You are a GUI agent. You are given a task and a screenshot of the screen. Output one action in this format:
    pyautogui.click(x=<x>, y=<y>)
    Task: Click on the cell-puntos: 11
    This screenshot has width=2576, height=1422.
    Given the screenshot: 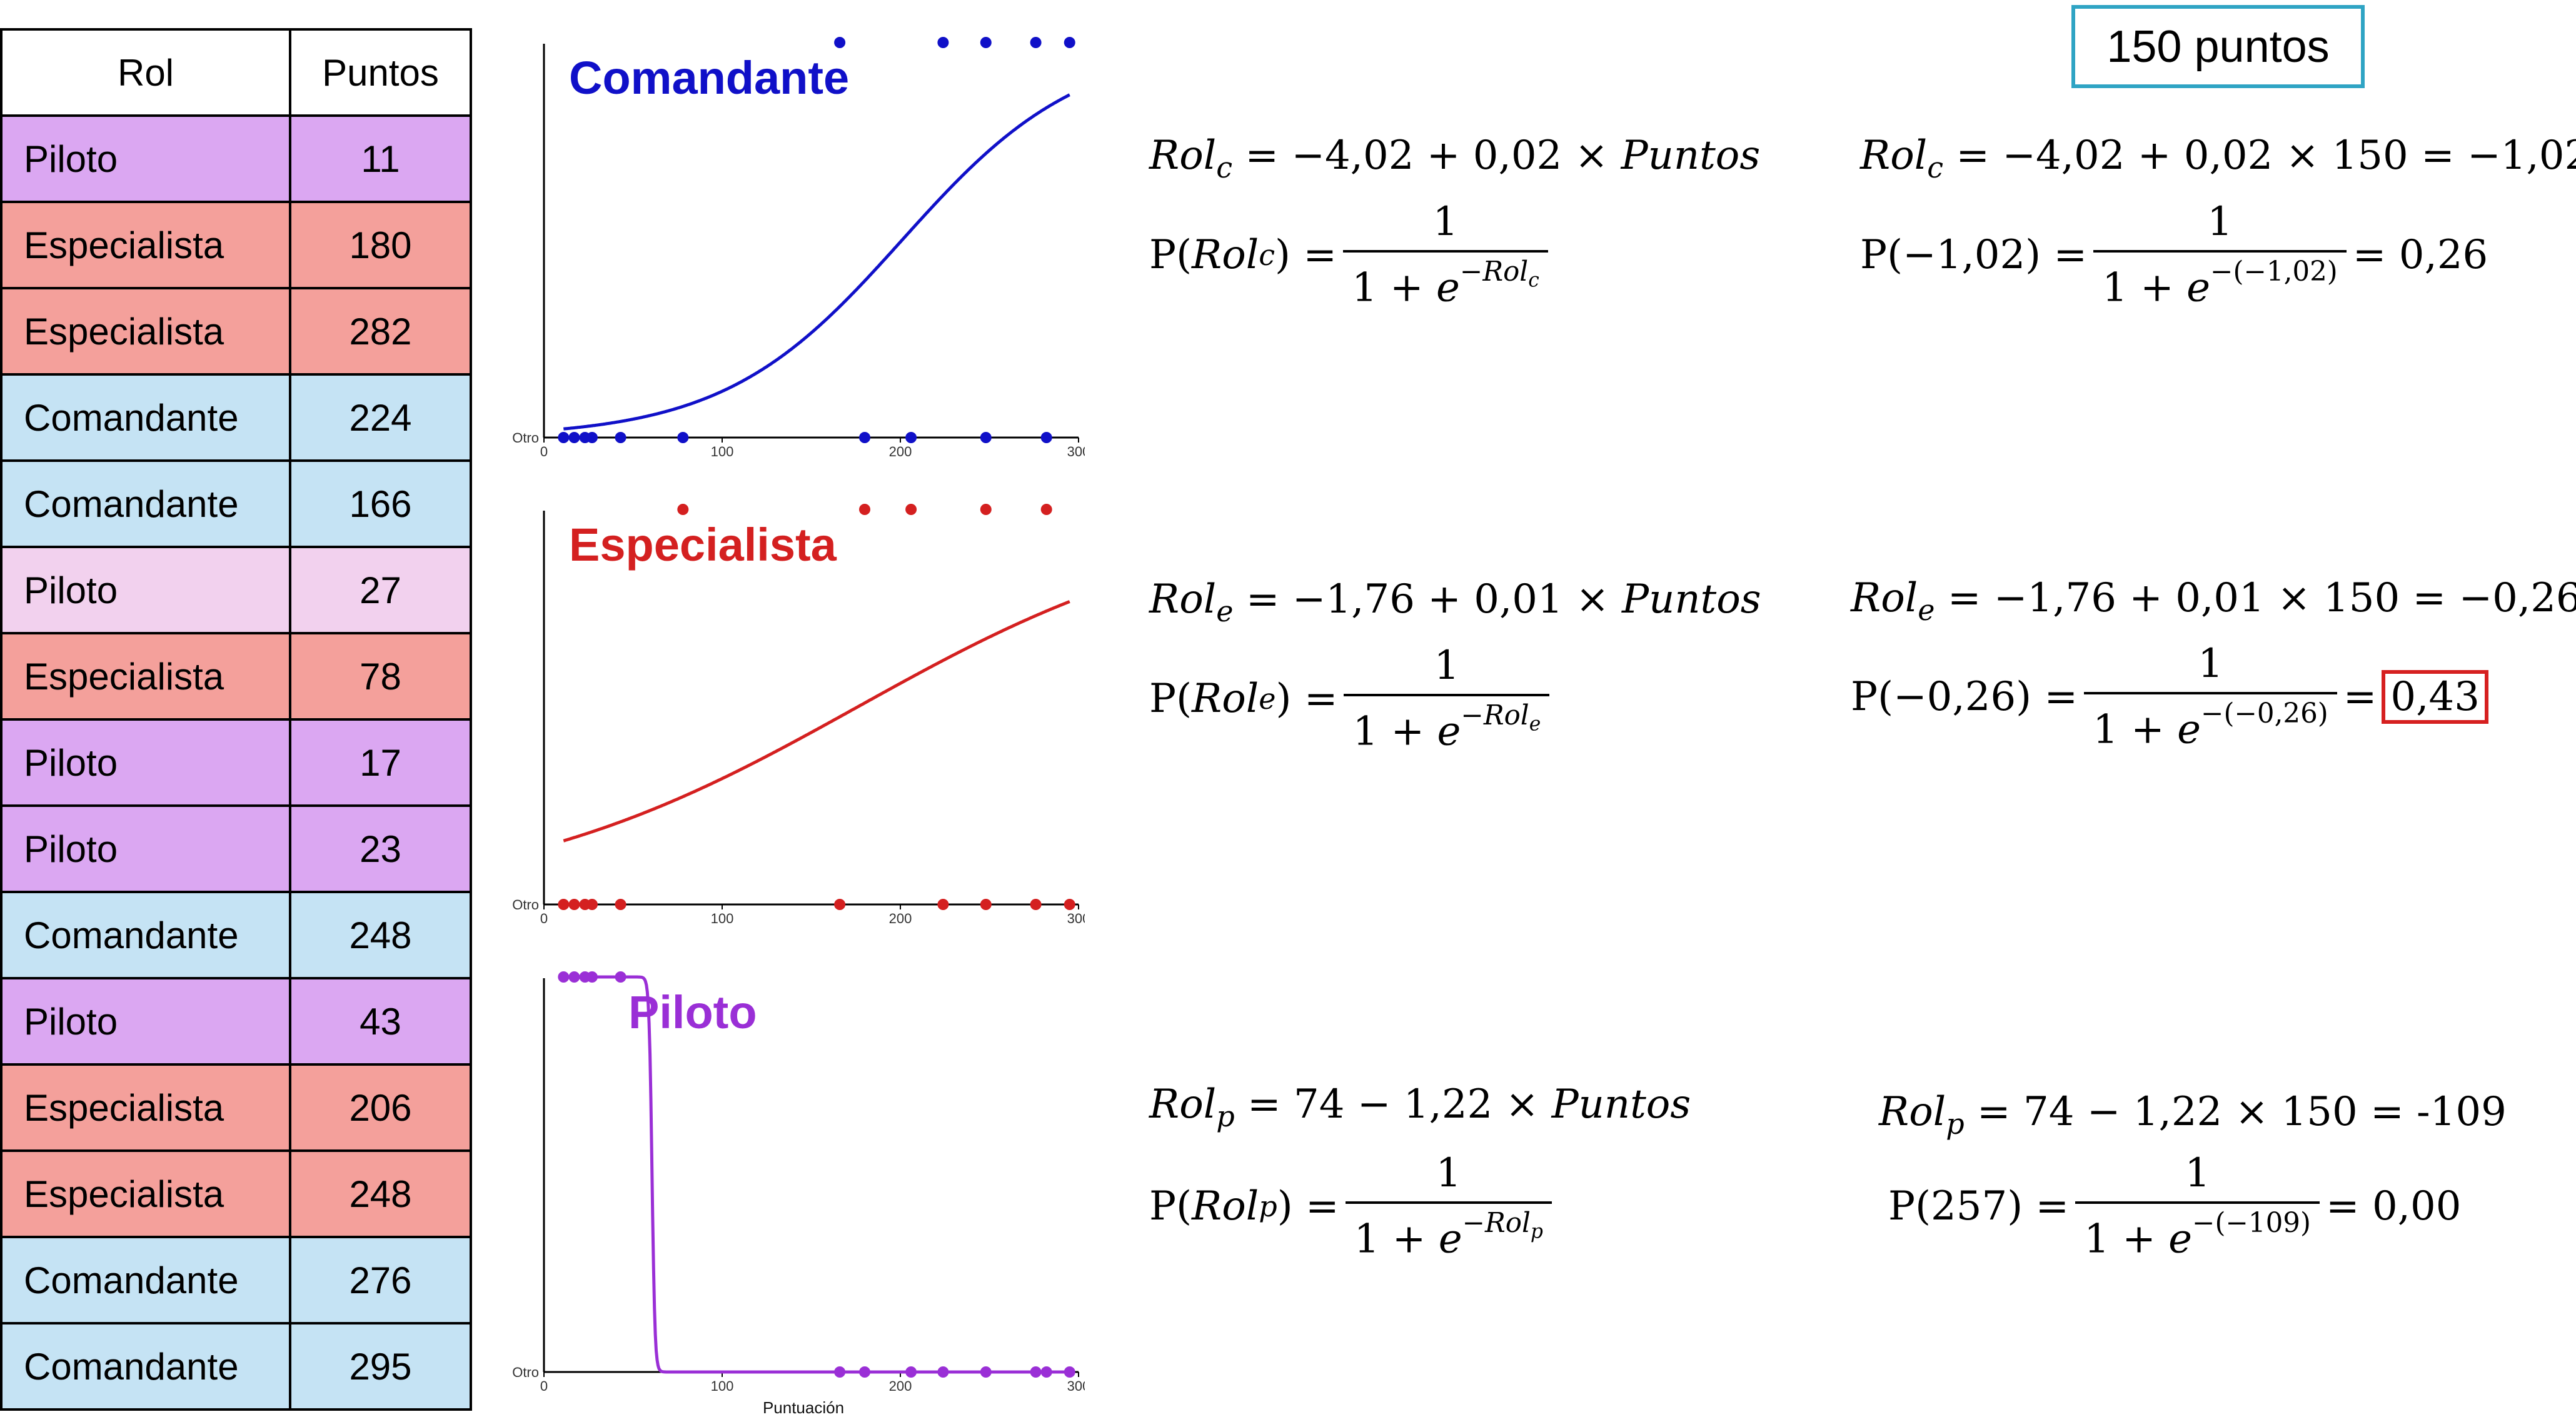 What is the action you would take?
    pyautogui.click(x=380, y=158)
    